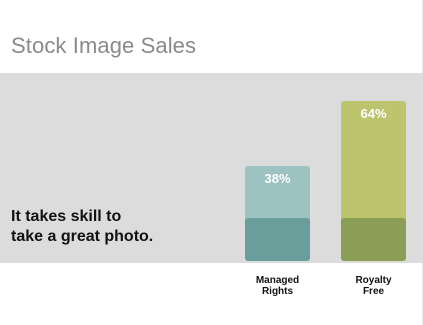  Describe the element at coordinates (66, 216) in the screenshot. I see `tagline-line-1: It takes skill to` at that location.